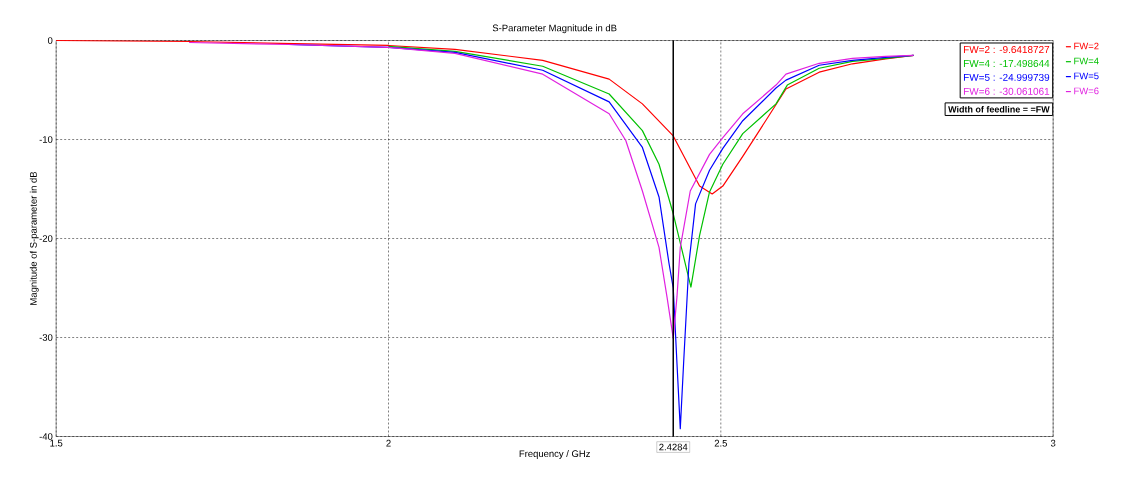 The width and height of the screenshot is (1123, 489). I want to click on annotation: FW=6 : -30.061061, so click(1006, 91).